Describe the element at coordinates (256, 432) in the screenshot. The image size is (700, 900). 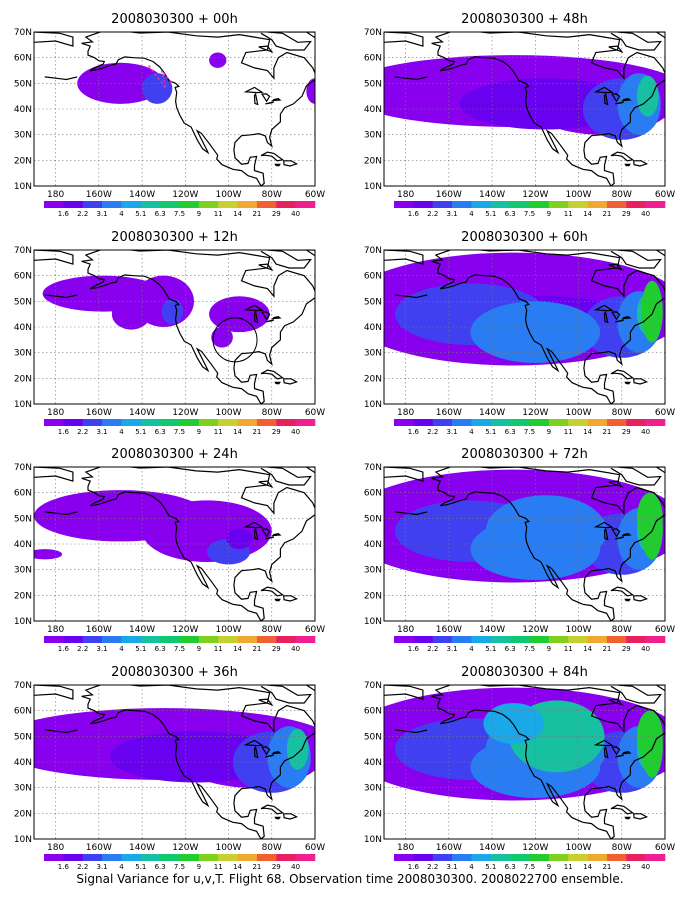
I see `legend-label: 21` at that location.